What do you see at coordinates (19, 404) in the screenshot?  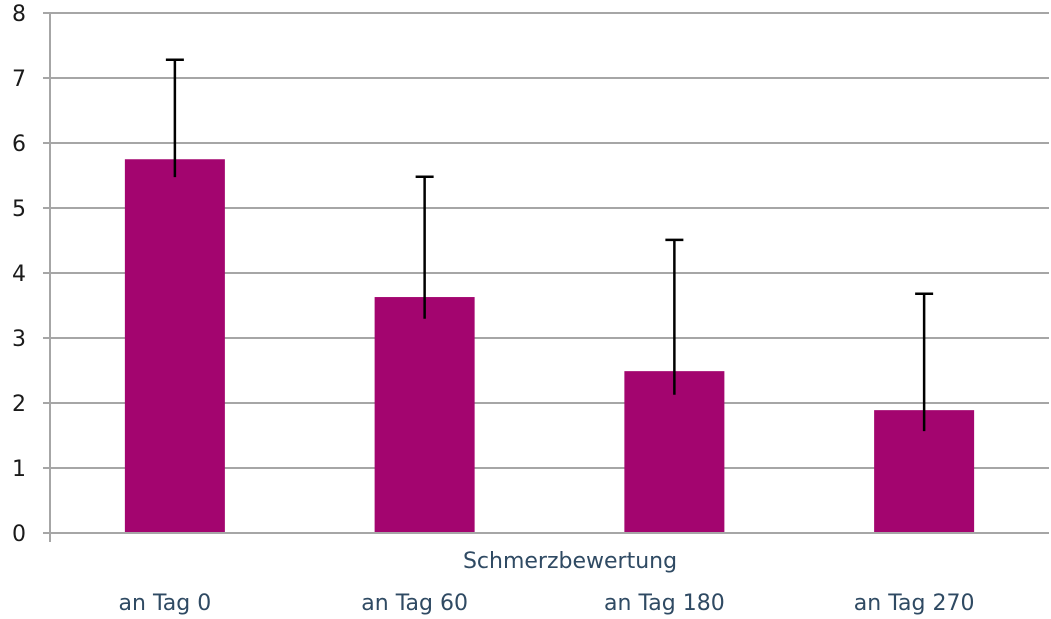 I see `y-tick-label: 2` at bounding box center [19, 404].